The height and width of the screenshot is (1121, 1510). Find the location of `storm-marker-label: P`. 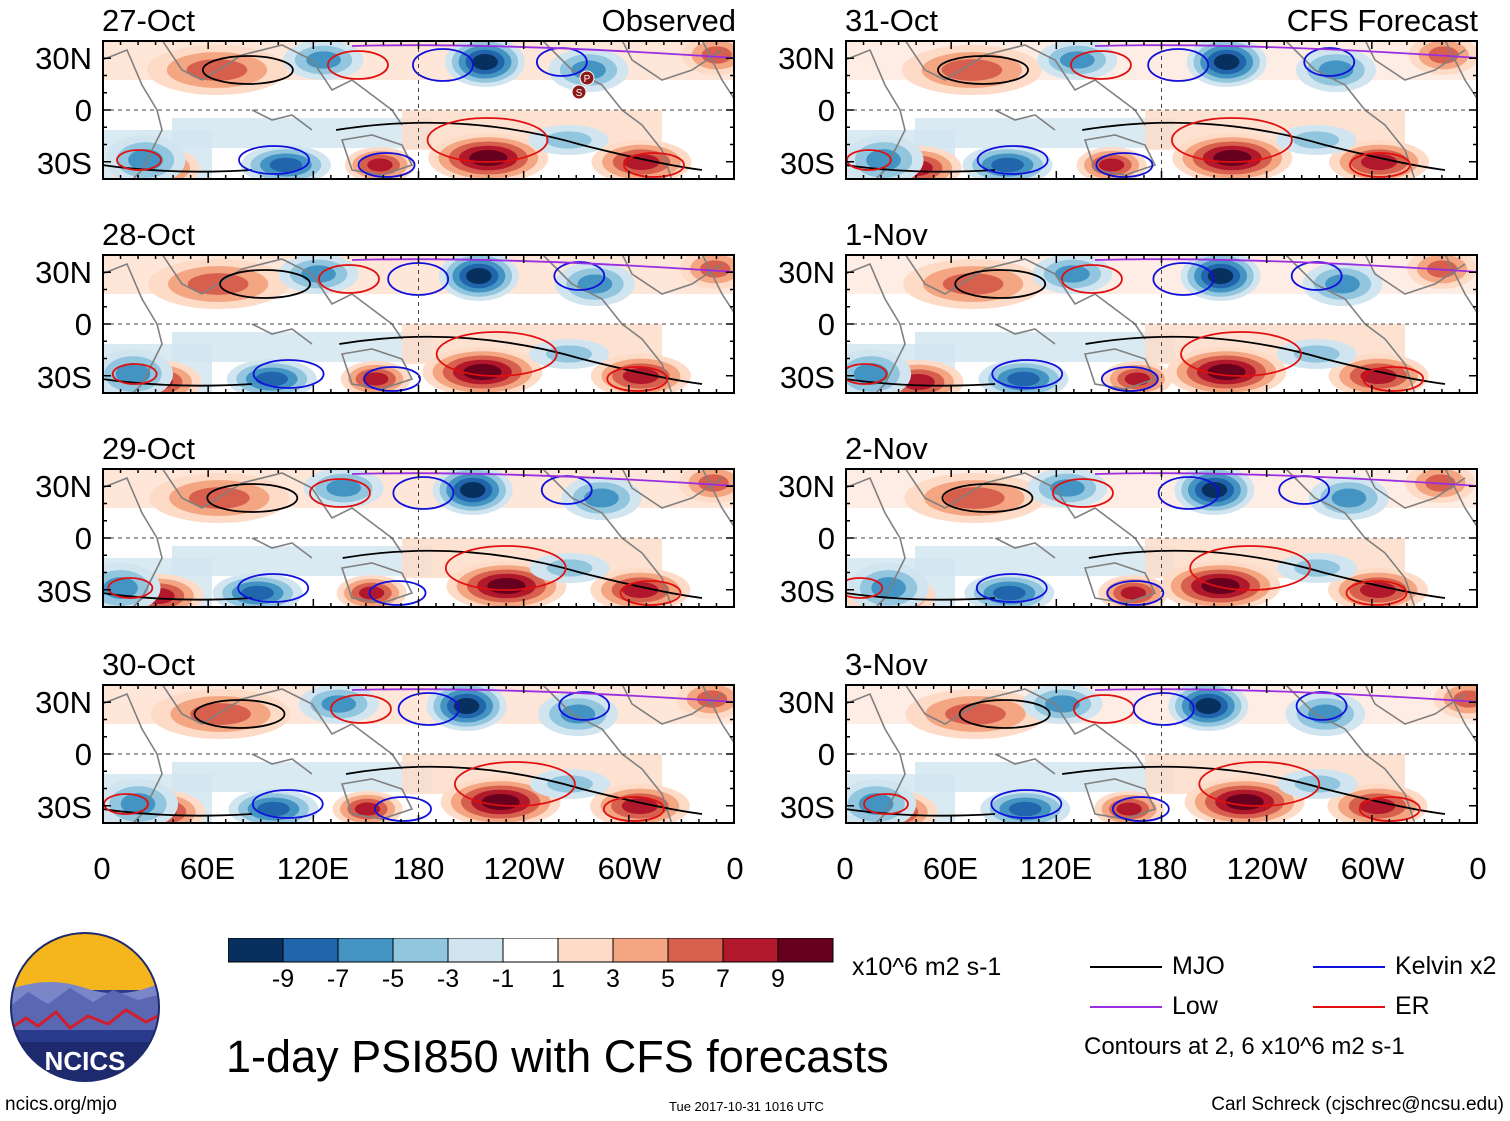

storm-marker-label: P is located at coordinates (587, 79).